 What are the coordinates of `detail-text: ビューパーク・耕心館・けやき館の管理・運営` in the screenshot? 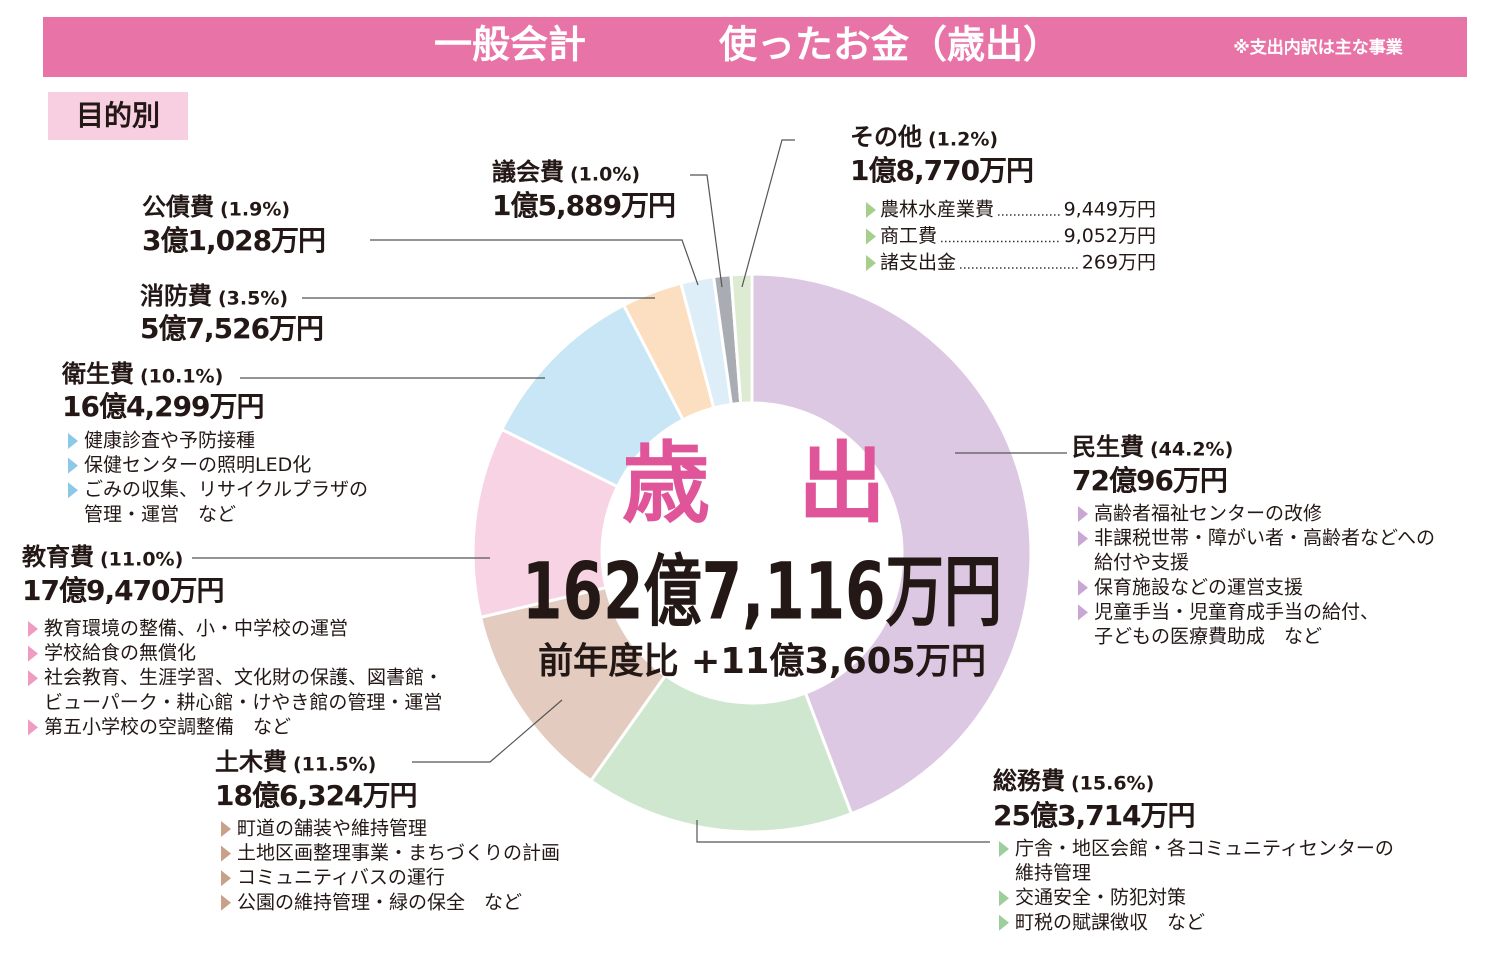 It's located at (243, 702).